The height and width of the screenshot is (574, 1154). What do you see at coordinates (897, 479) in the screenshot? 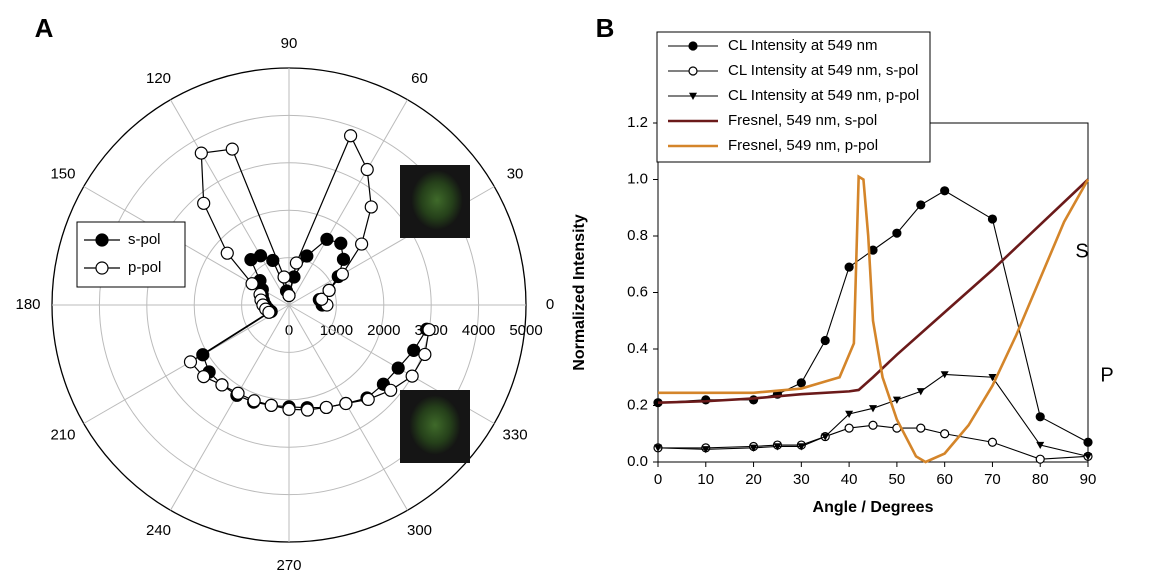
I see `x-tick-label: 50` at bounding box center [897, 479].